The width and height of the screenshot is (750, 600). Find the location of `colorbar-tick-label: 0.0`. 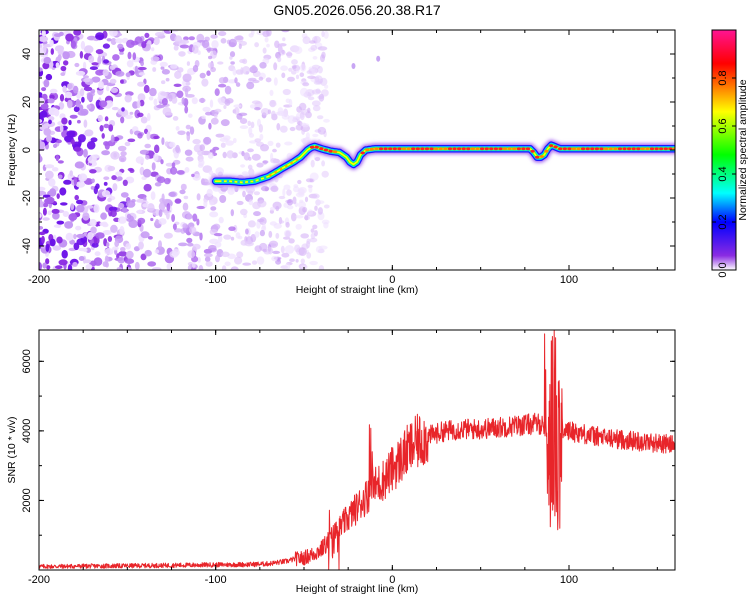

colorbar-tick-label: 0.0 is located at coordinates (723, 269).